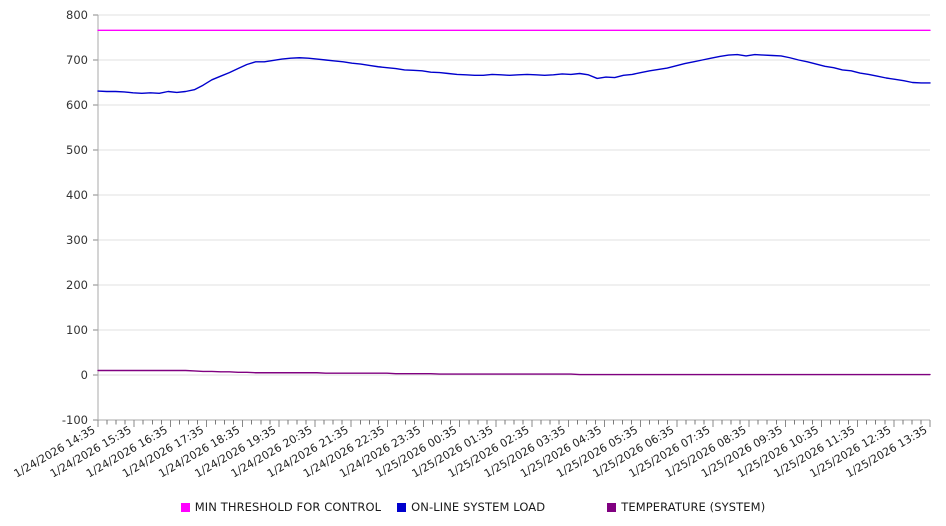 The height and width of the screenshot is (526, 946). I want to click on y-tick-label: 400, so click(77, 195).